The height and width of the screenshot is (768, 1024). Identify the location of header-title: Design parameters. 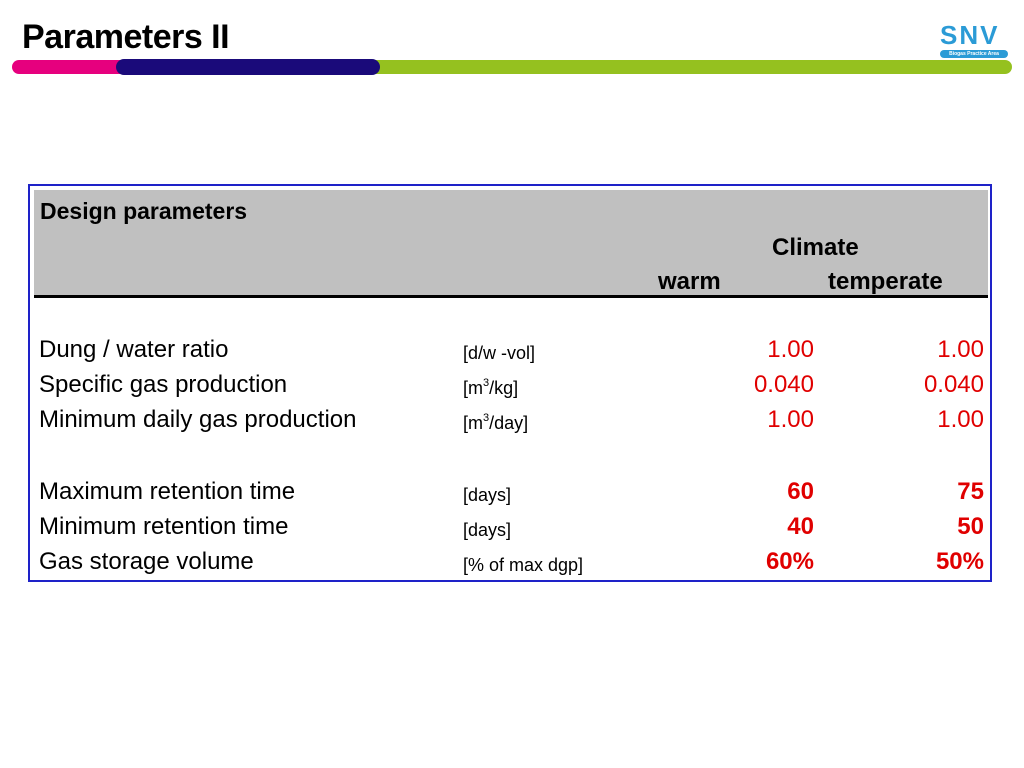
(144, 211).